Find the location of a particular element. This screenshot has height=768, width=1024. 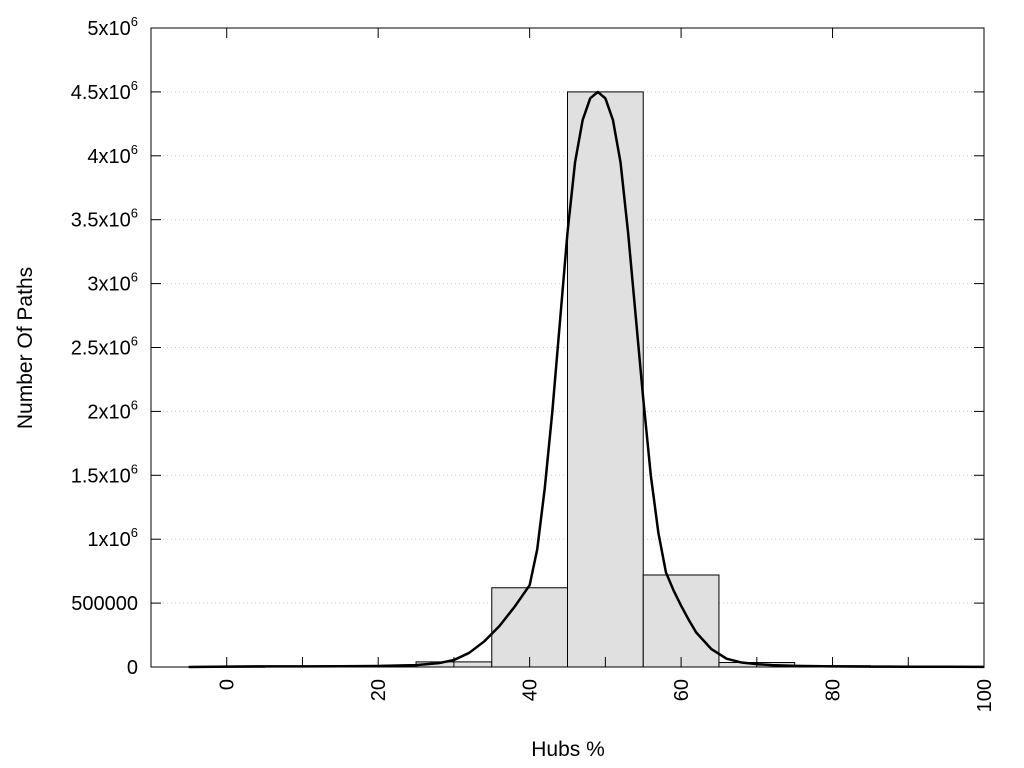

y-tick-label: 3.5x10⁶ is located at coordinates (104, 219).